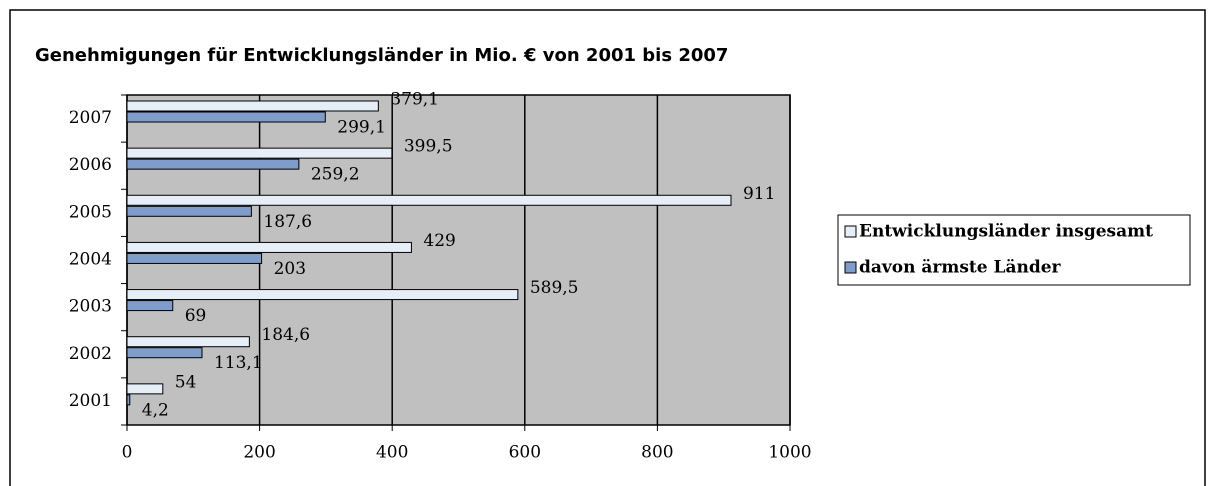 This screenshot has width=1211, height=486. Describe the element at coordinates (90, 165) in the screenshot. I see `y-tick-label: 2006` at that location.